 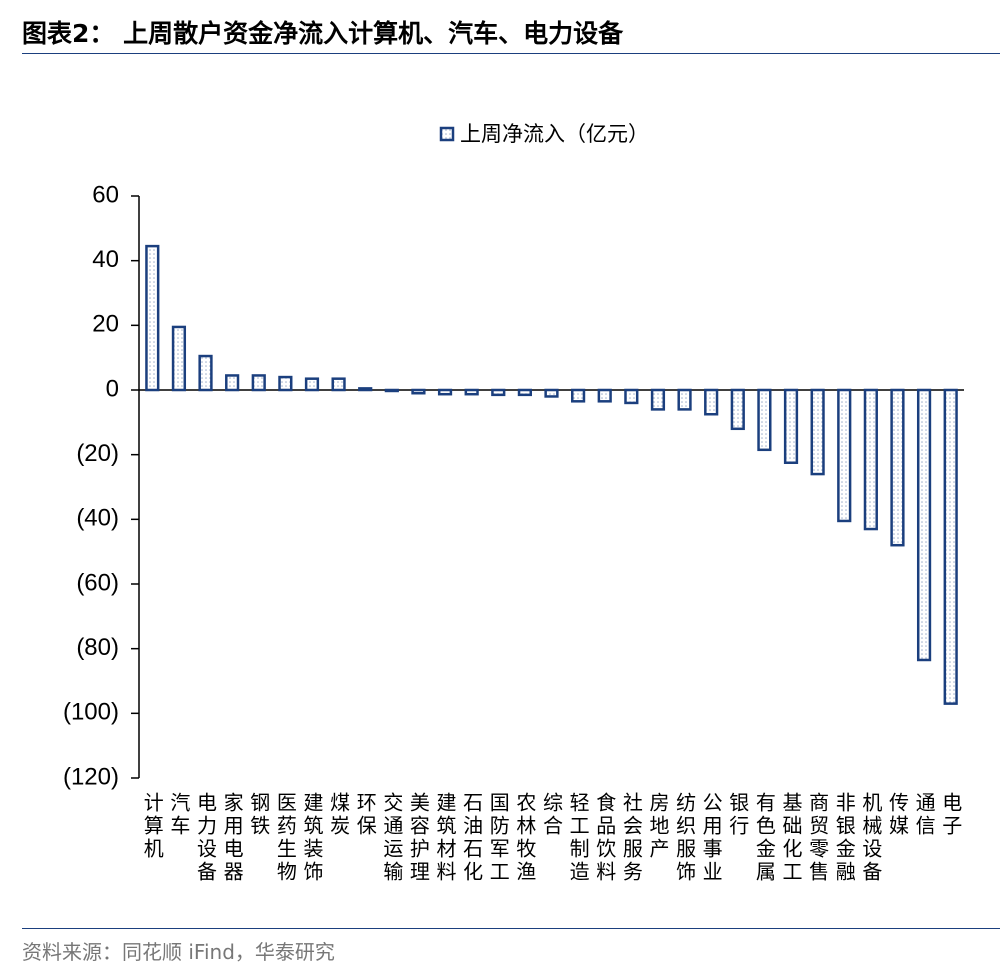 I want to click on x-tick-label: 综合, so click(x=552, y=815).